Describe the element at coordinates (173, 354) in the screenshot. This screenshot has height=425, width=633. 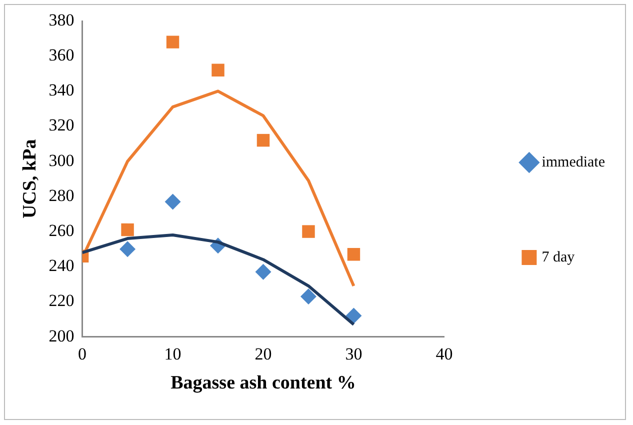
I see `x-tick-label: 10` at that location.